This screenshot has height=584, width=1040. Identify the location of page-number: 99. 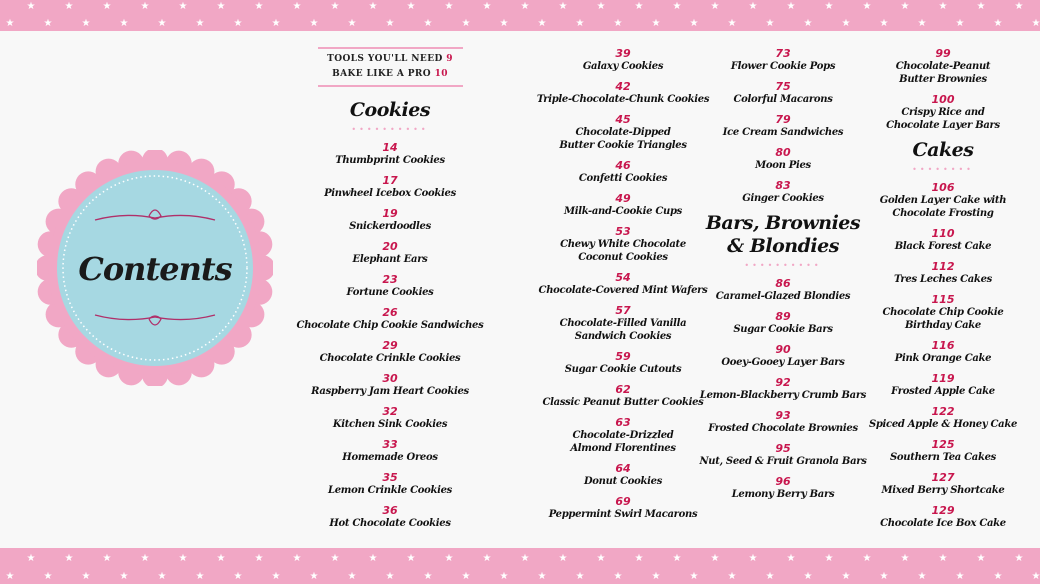
(943, 53).